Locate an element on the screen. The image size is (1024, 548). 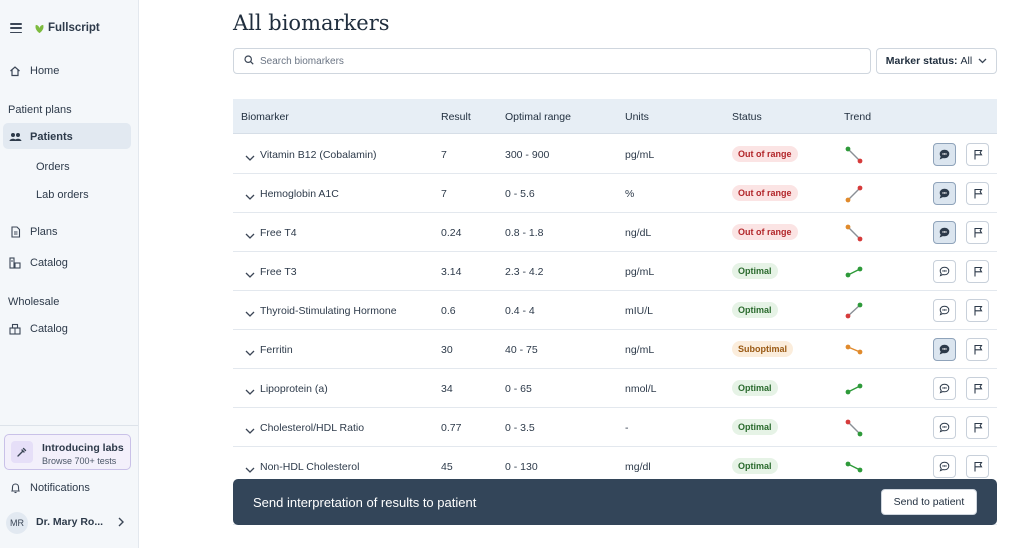
column-header-optimal-range: Optimal range is located at coordinates (538, 117).